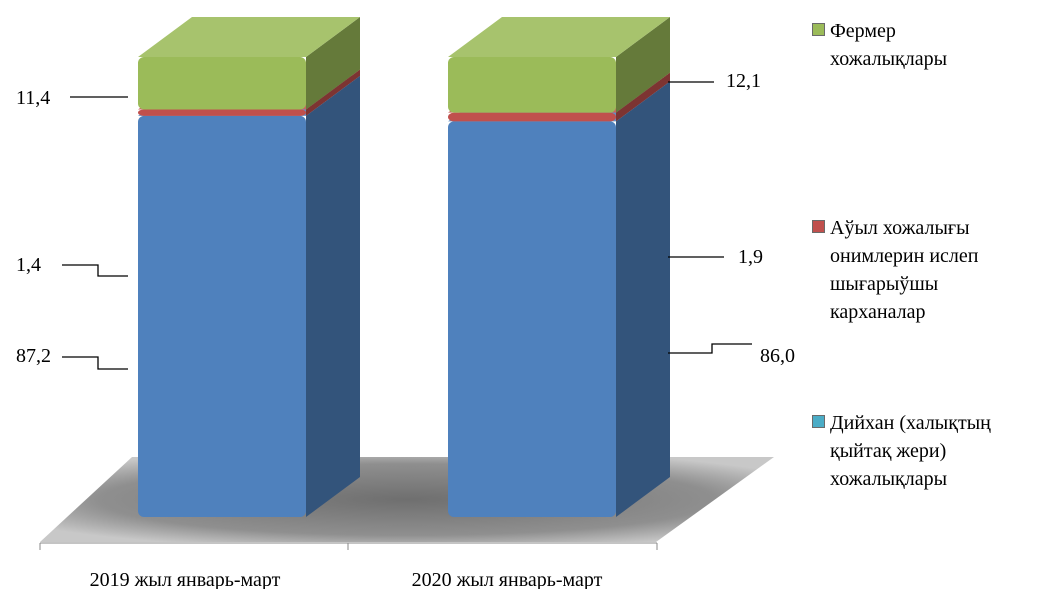 Image resolution: width=1048 pixels, height=589 pixels. Describe the element at coordinates (333, 296) in the screenshot. I see `bar-segment-dehkan-1-side` at that location.